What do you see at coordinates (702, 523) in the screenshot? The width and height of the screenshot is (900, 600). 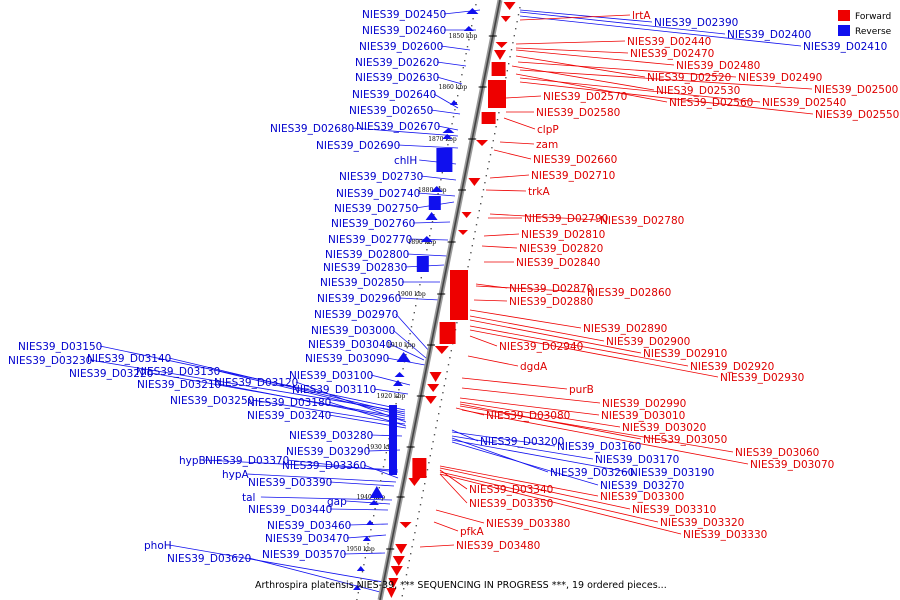 I see `gene-label-nies39_d03320: NIES39_D03320` at bounding box center [702, 523].